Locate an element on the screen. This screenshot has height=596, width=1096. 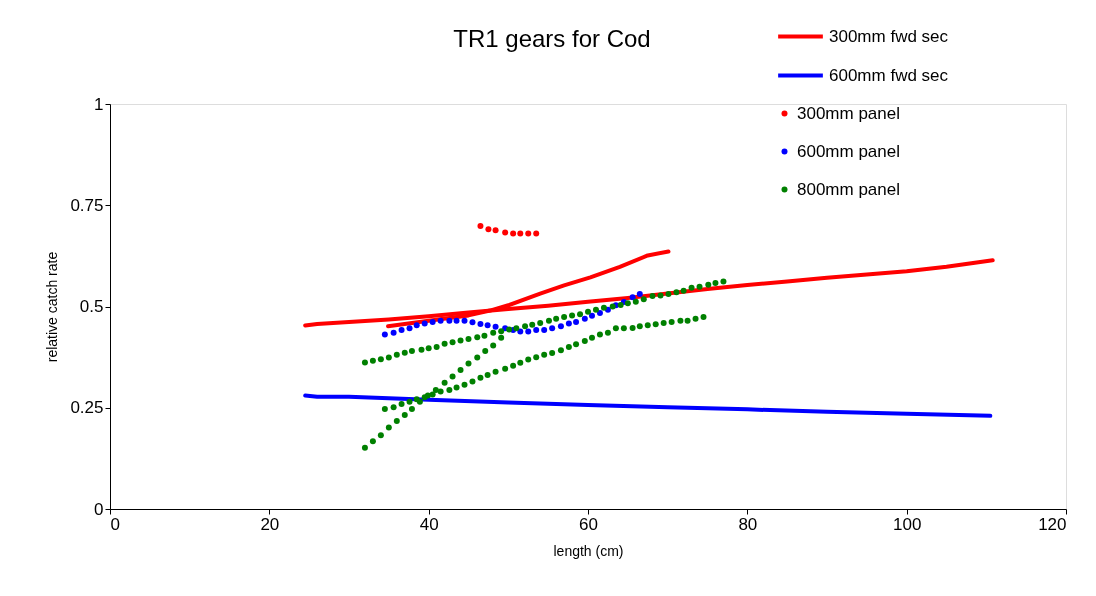
legend-label: 300mm fwd sec is located at coordinates (889, 36).